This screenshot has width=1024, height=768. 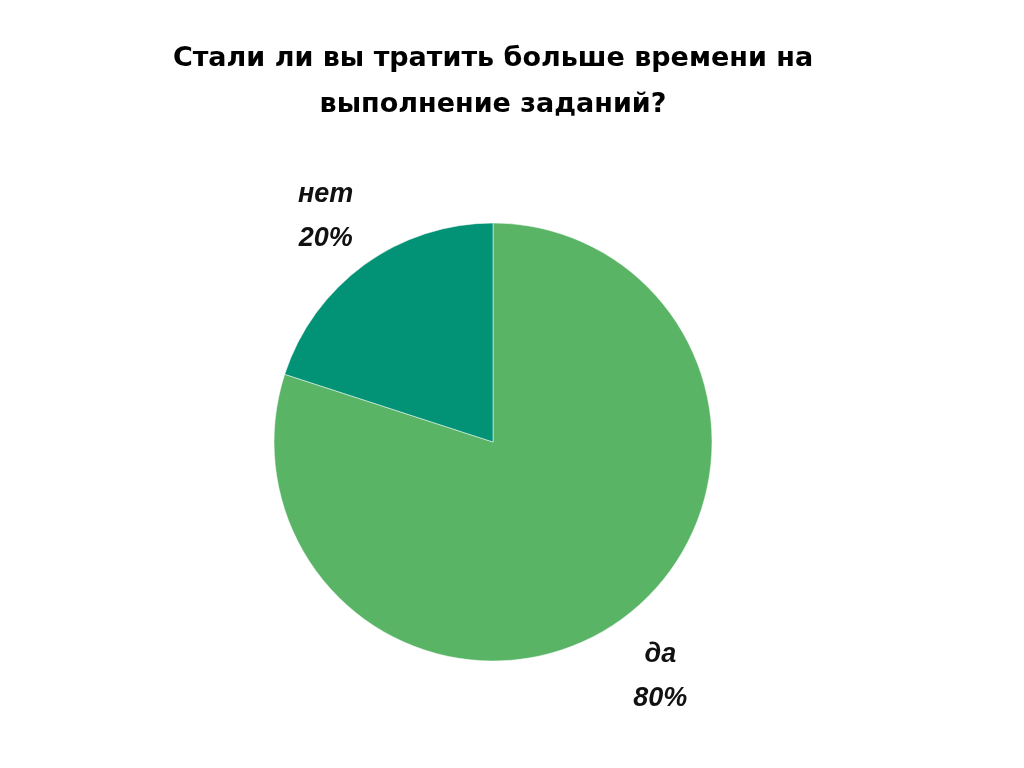 I want to click on data-label: 80%, so click(x=660, y=697).